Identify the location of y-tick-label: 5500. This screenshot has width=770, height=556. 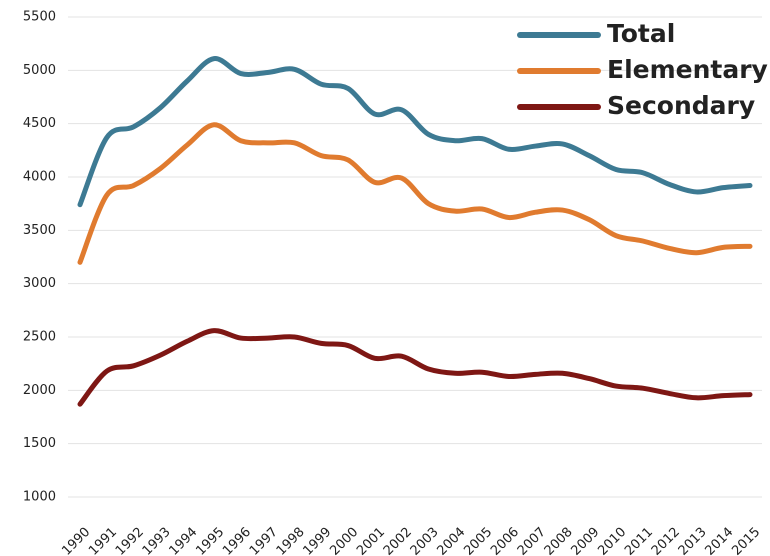
(39, 17).